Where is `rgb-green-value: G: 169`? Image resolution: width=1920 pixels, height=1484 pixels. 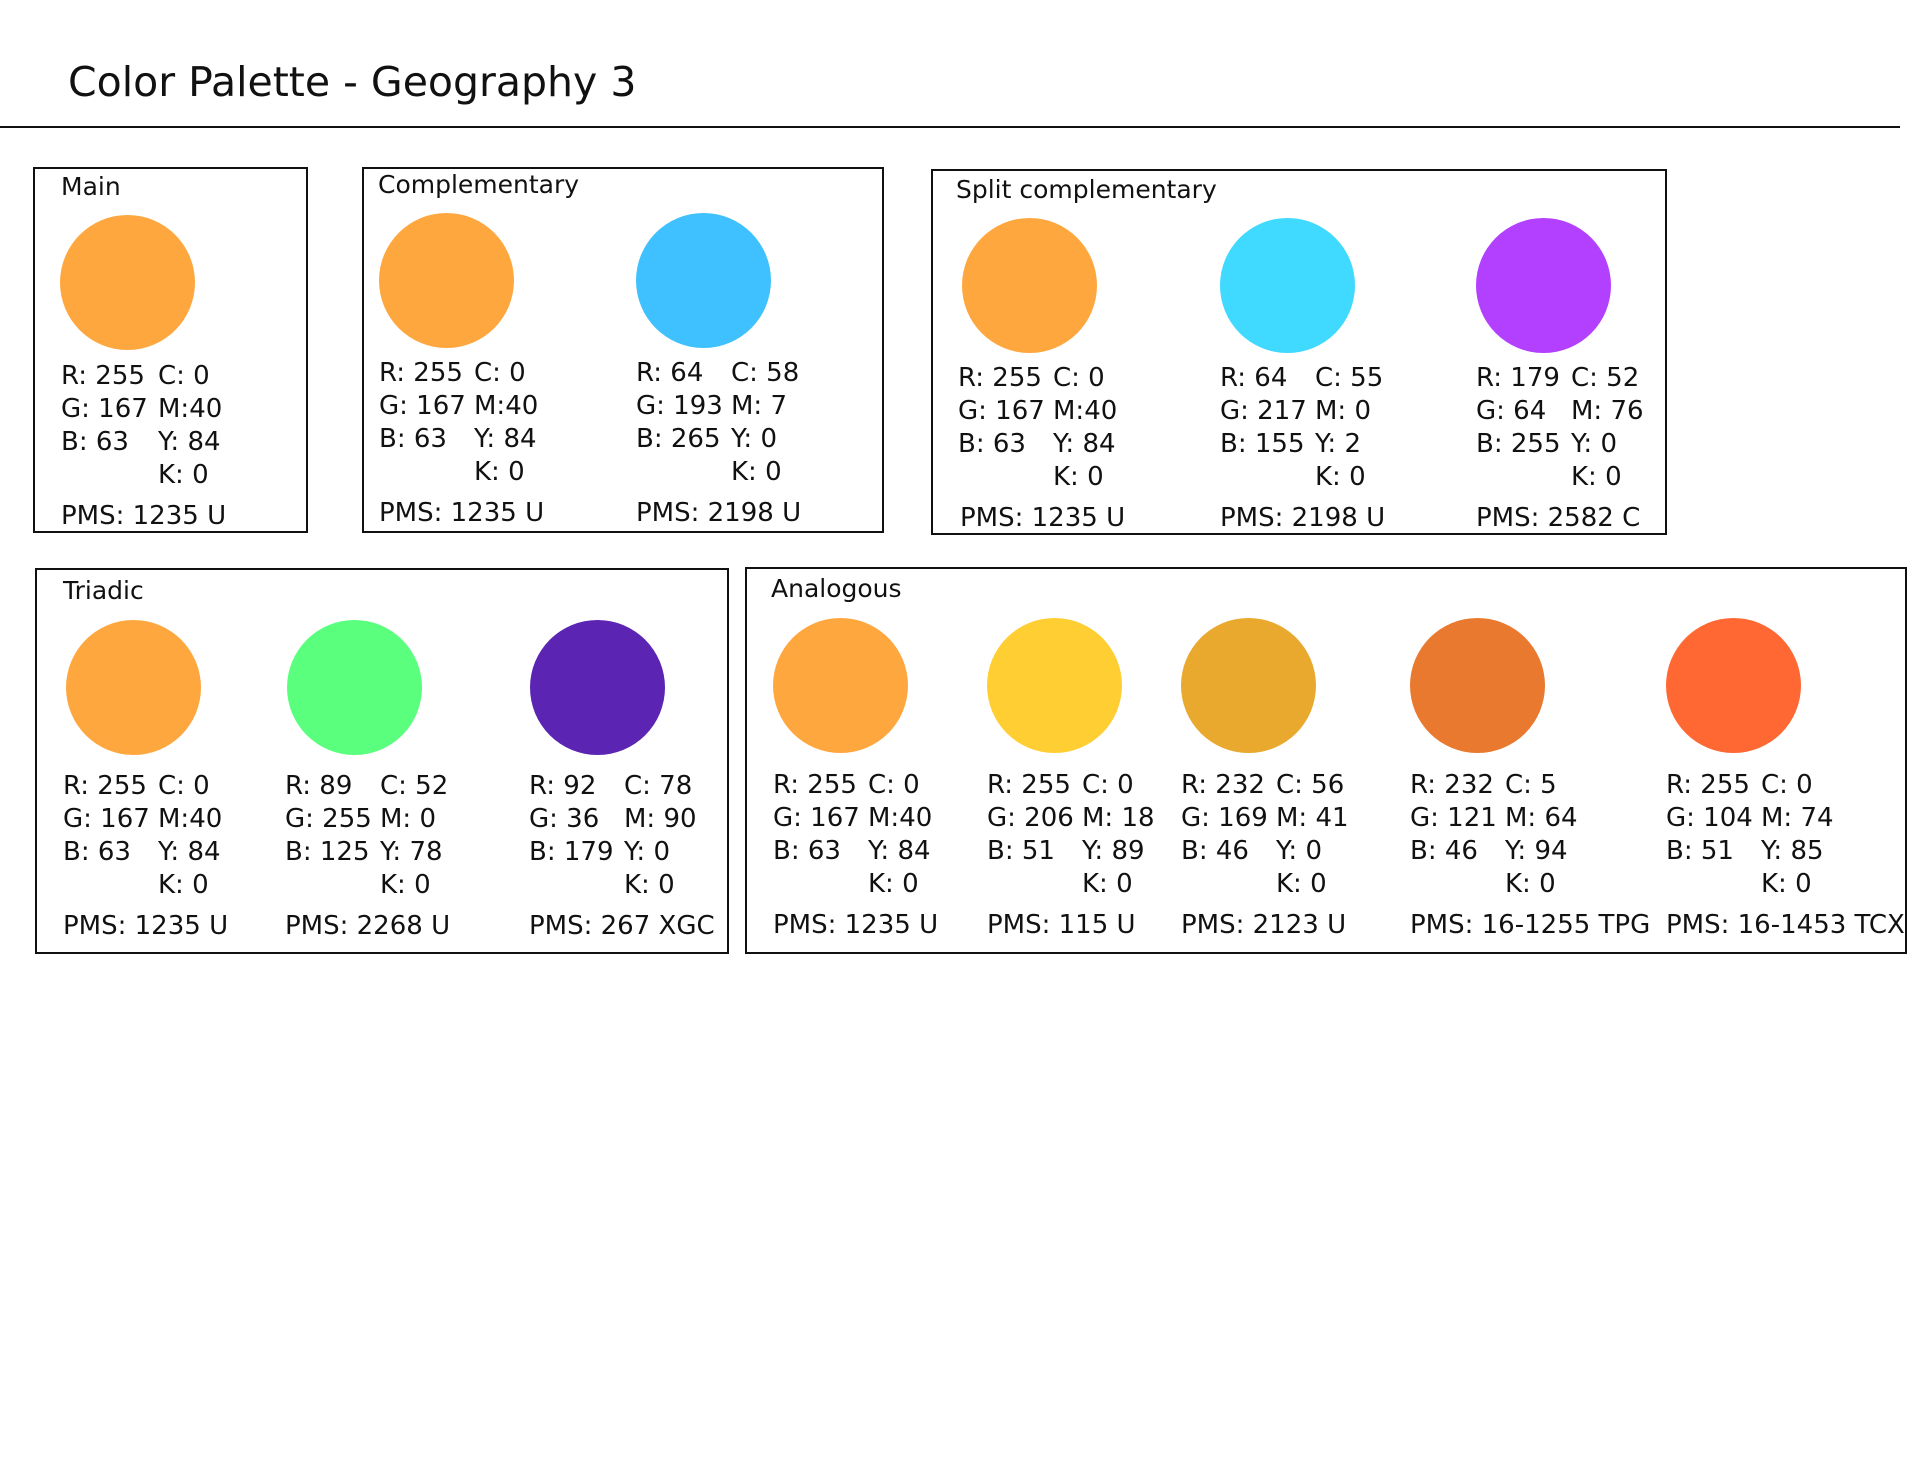 rgb-green-value: G: 169 is located at coordinates (1224, 818).